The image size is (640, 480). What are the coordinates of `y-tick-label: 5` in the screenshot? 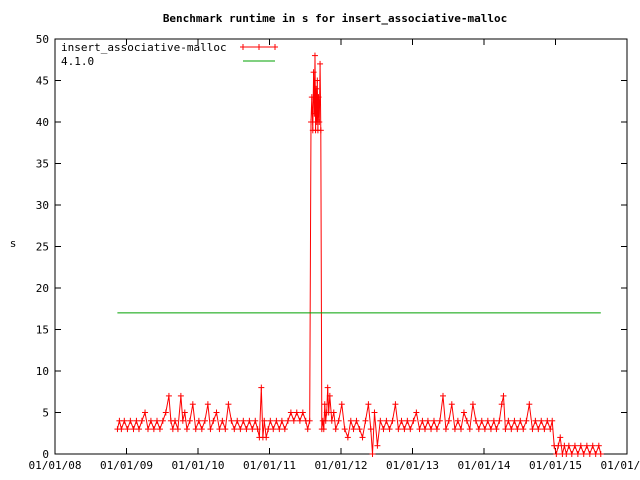 It's located at (45, 413).